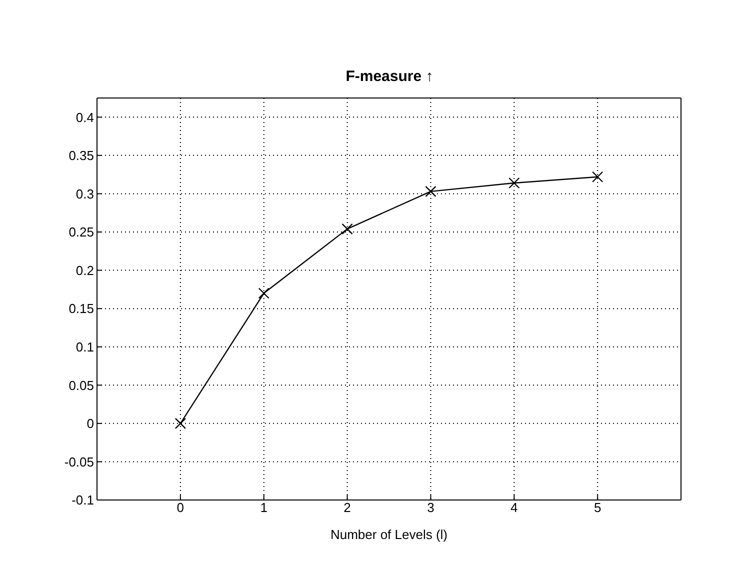 The height and width of the screenshot is (587, 736). I want to click on y-tick-label: 0.25, so click(81, 232).